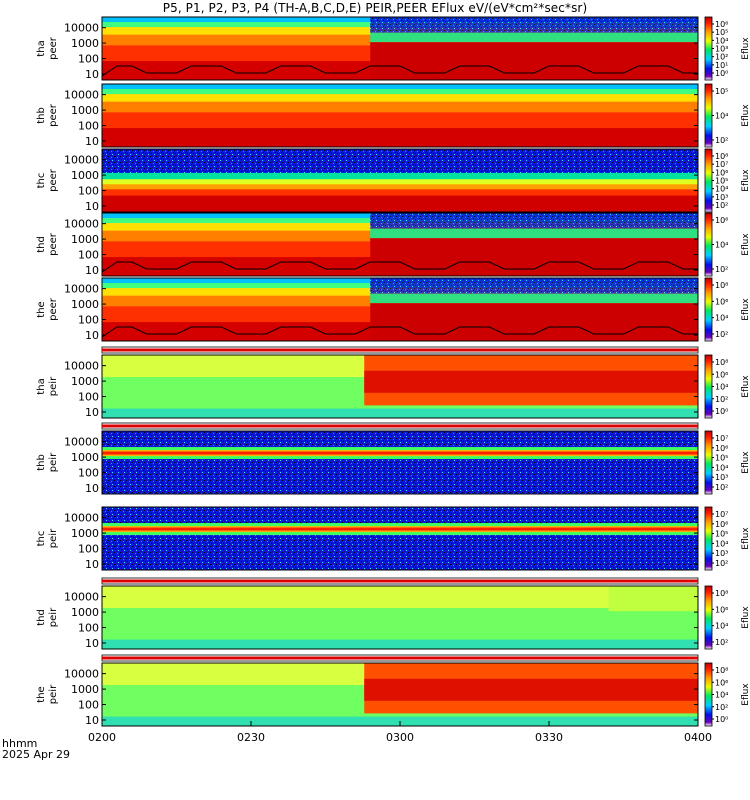 Image resolution: width=750 pixels, height=800 pixels. I want to click on panel-probe-label: thb, so click(41, 115).